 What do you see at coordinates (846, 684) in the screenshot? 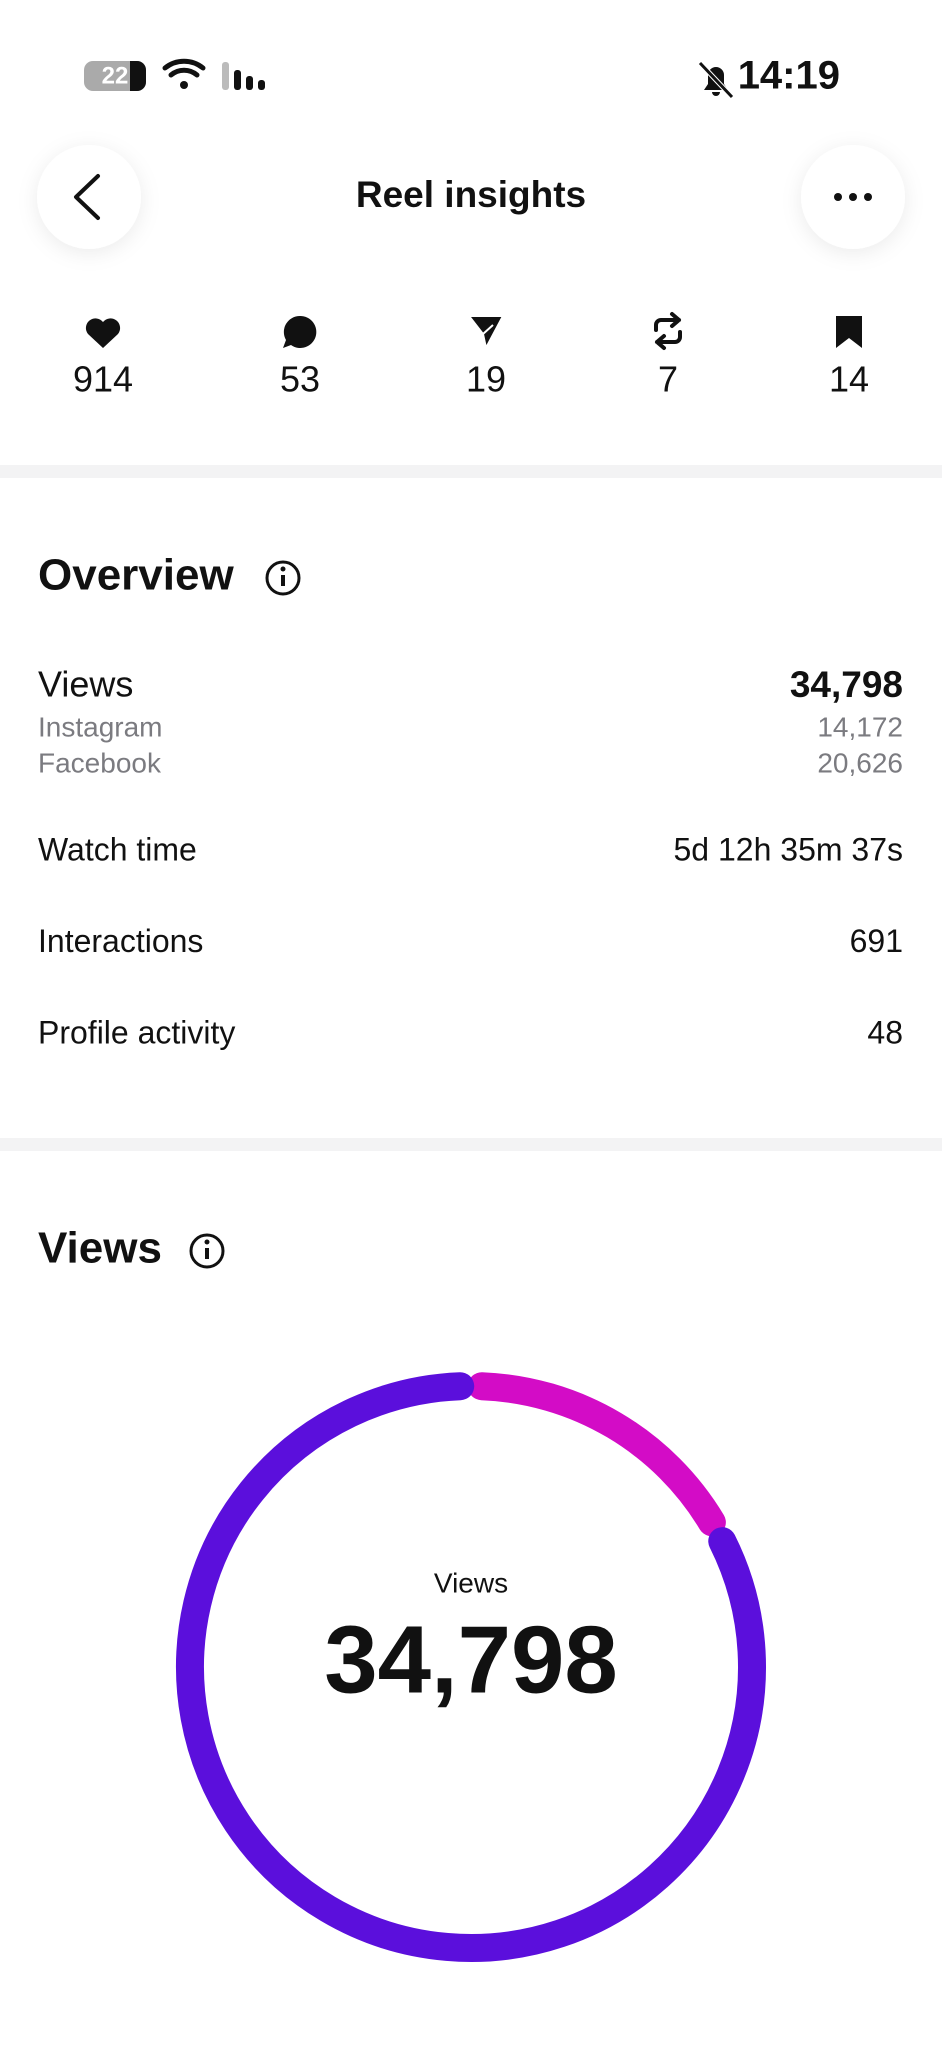
I see `views-value: 34,798` at bounding box center [846, 684].